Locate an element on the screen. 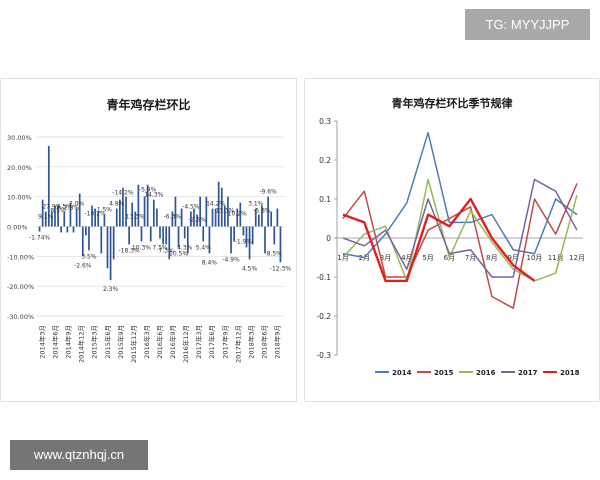  y-tick-label: 30.00% is located at coordinates (19, 138).